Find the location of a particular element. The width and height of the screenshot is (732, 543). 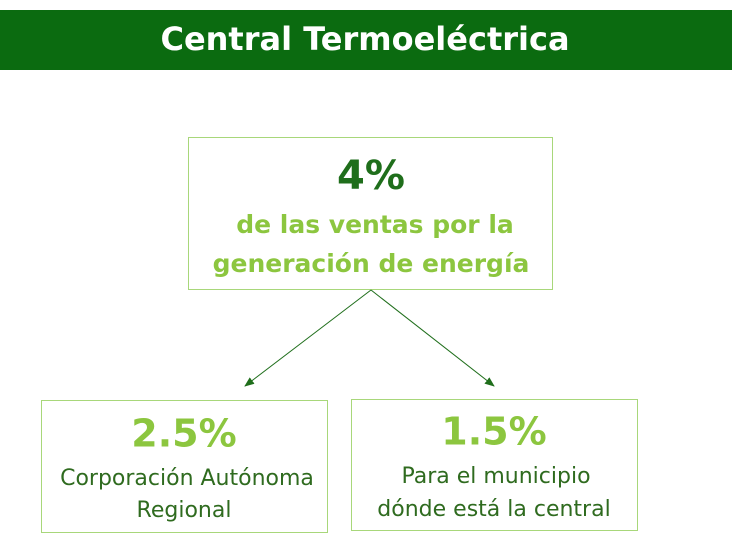

node-value: 4% is located at coordinates (371, 176).